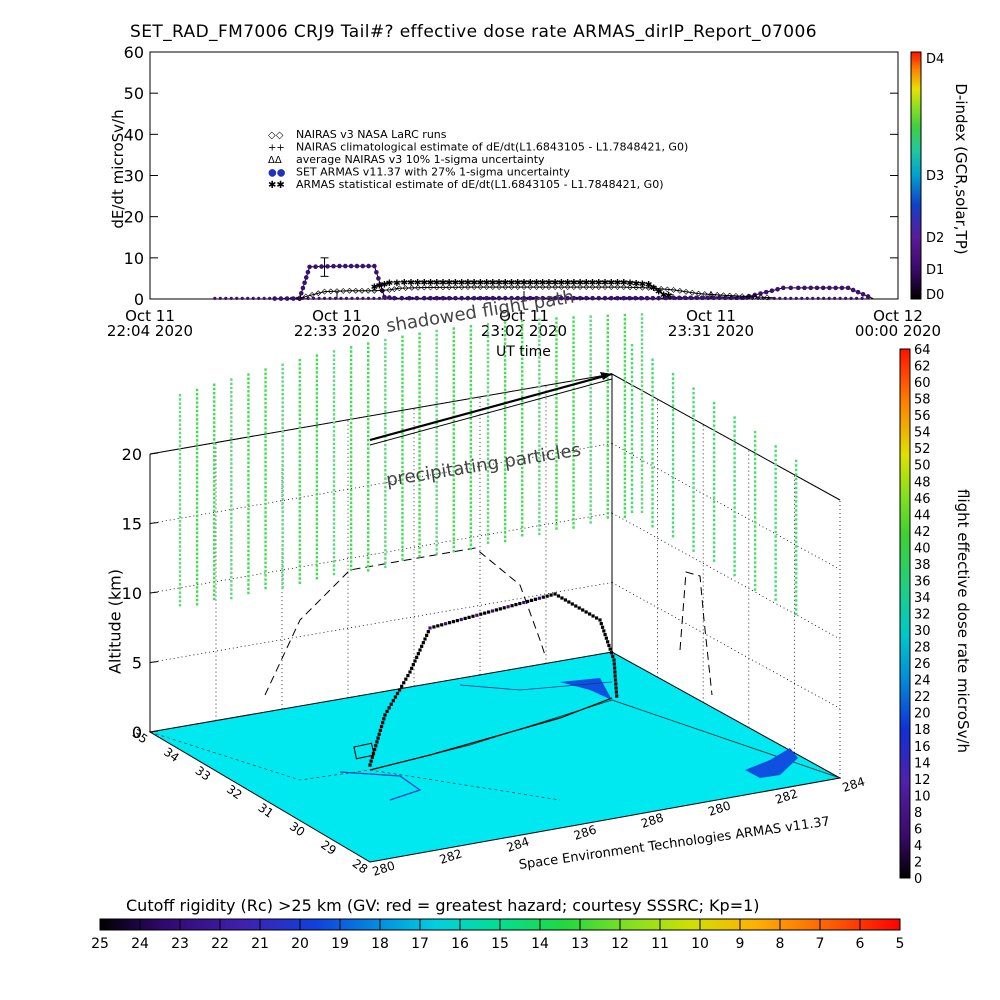  What do you see at coordinates (922, 763) in the screenshot?
I see `colorbar-tick: 14` at bounding box center [922, 763].